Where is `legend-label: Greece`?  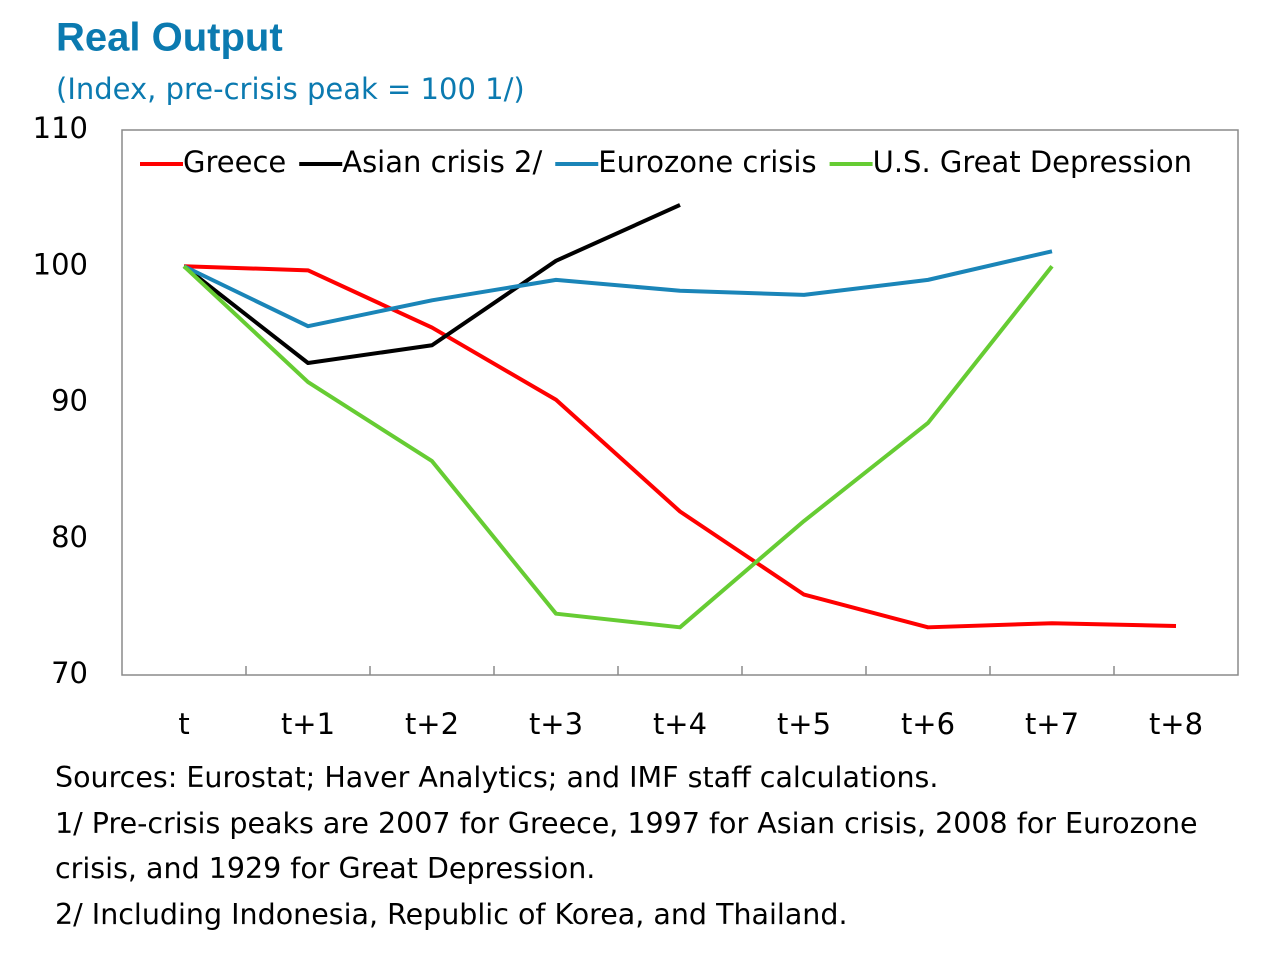
legend-label: Greece is located at coordinates (234, 162).